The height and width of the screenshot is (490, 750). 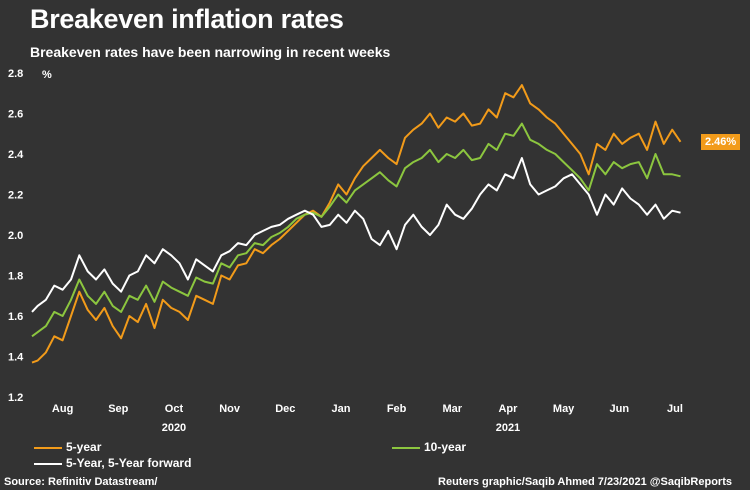 I want to click on x-year-label: 2020, so click(x=174, y=428).